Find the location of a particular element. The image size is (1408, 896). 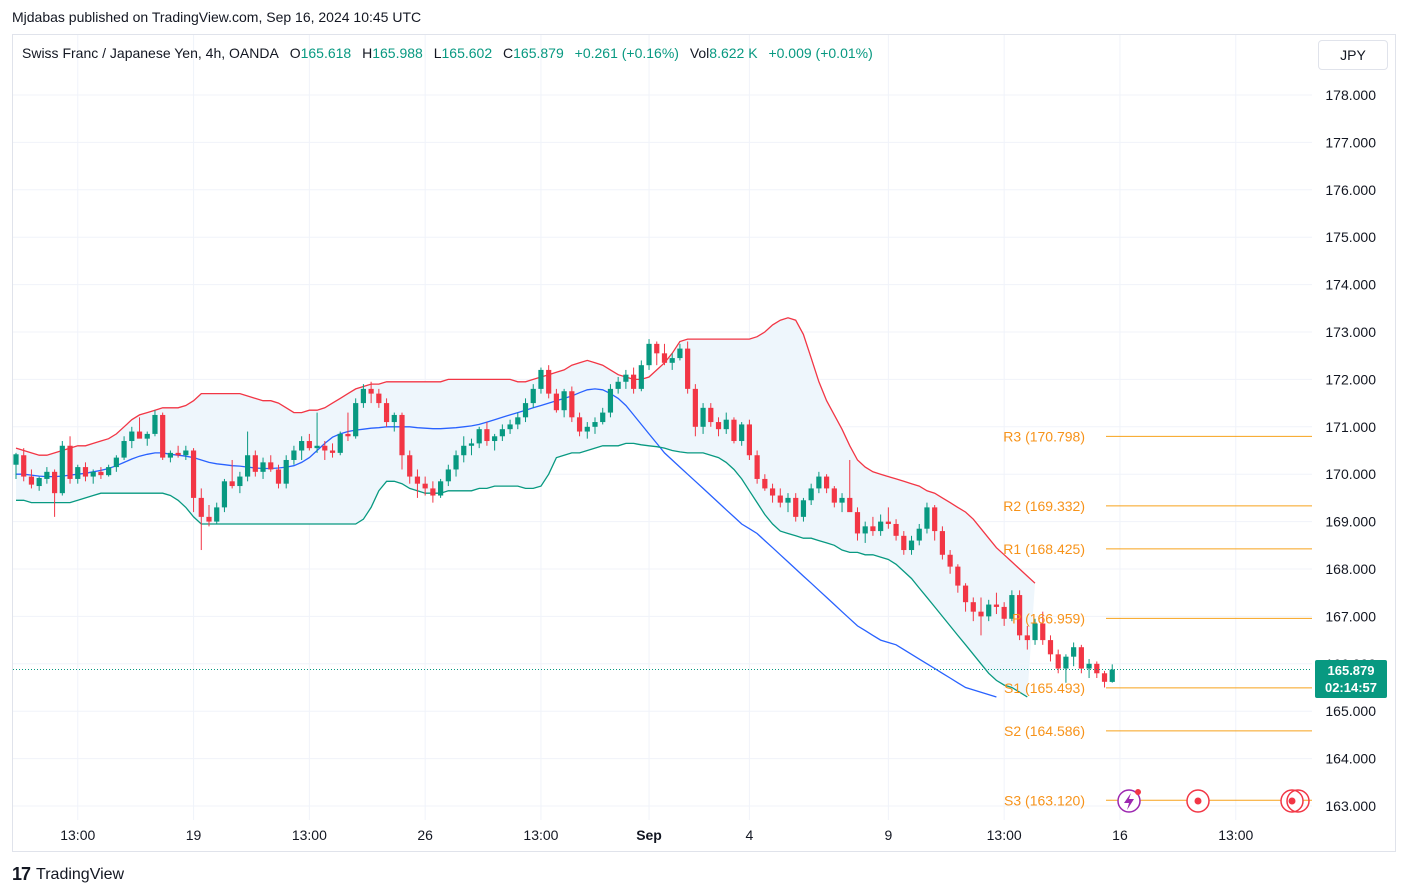

legend-symbol: Swiss Franc / Japanese Yen, 4h, OANDA is located at coordinates (150, 53).